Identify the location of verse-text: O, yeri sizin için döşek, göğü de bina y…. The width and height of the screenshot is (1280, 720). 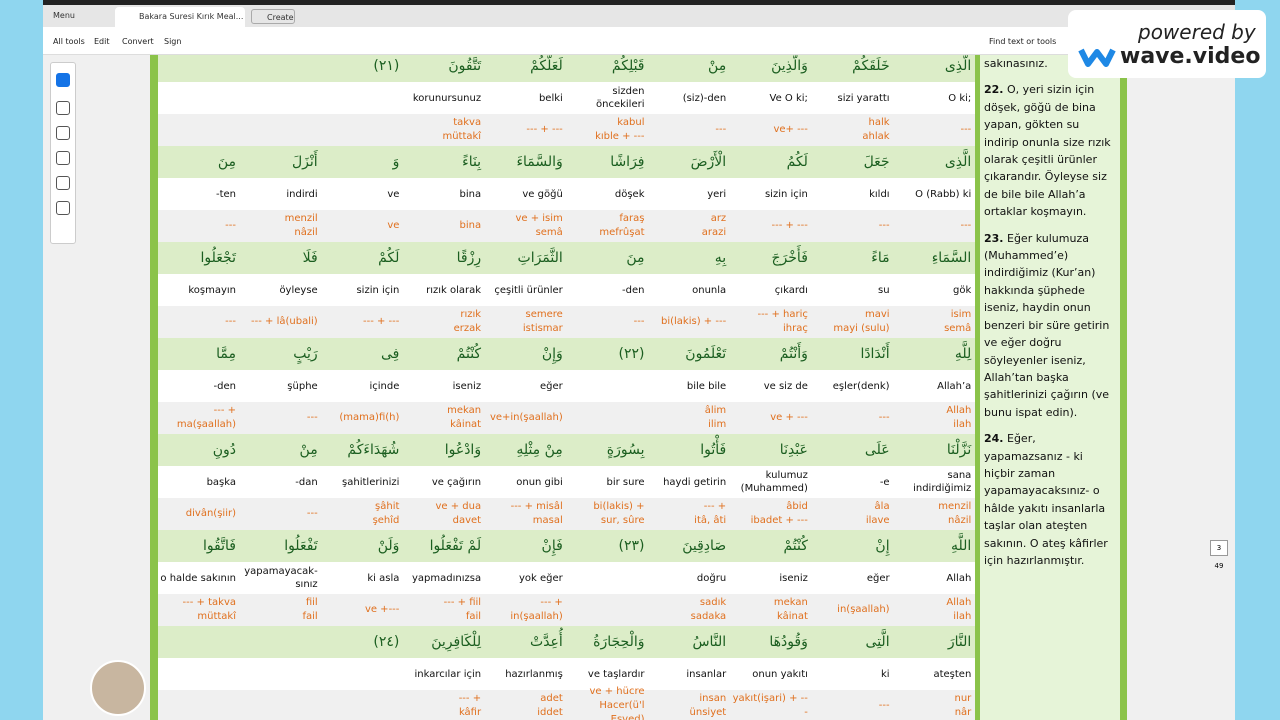
(1047, 151).